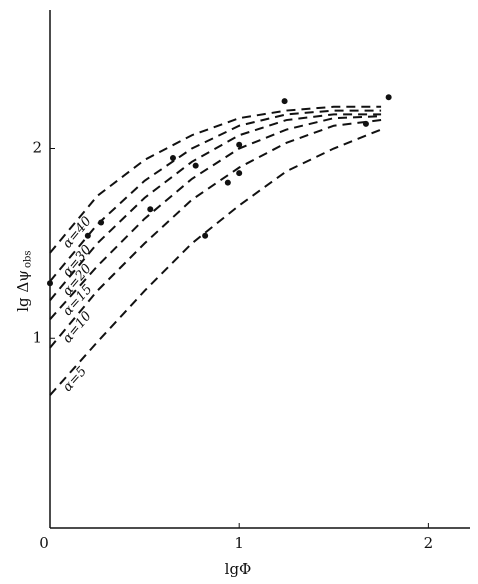  I want to click on y-tick-label: 1, so click(37, 337).